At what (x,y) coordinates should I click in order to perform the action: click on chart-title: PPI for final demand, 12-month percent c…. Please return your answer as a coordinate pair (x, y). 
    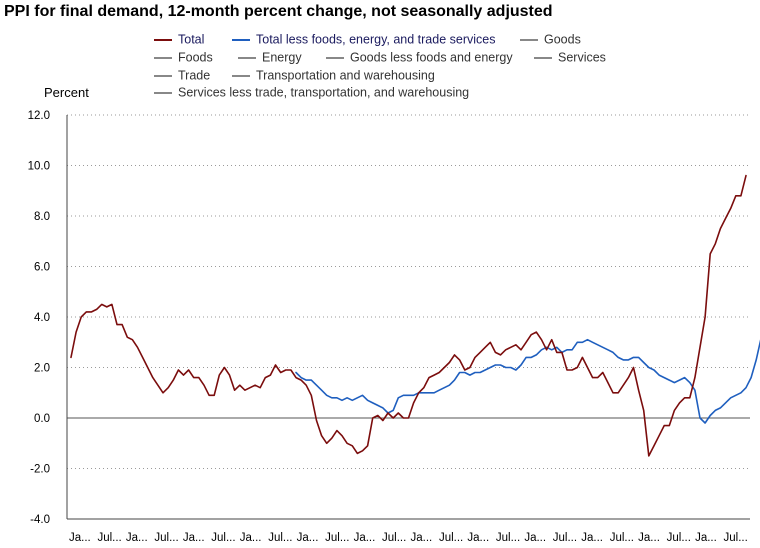
    Looking at the image, I should click on (278, 11).